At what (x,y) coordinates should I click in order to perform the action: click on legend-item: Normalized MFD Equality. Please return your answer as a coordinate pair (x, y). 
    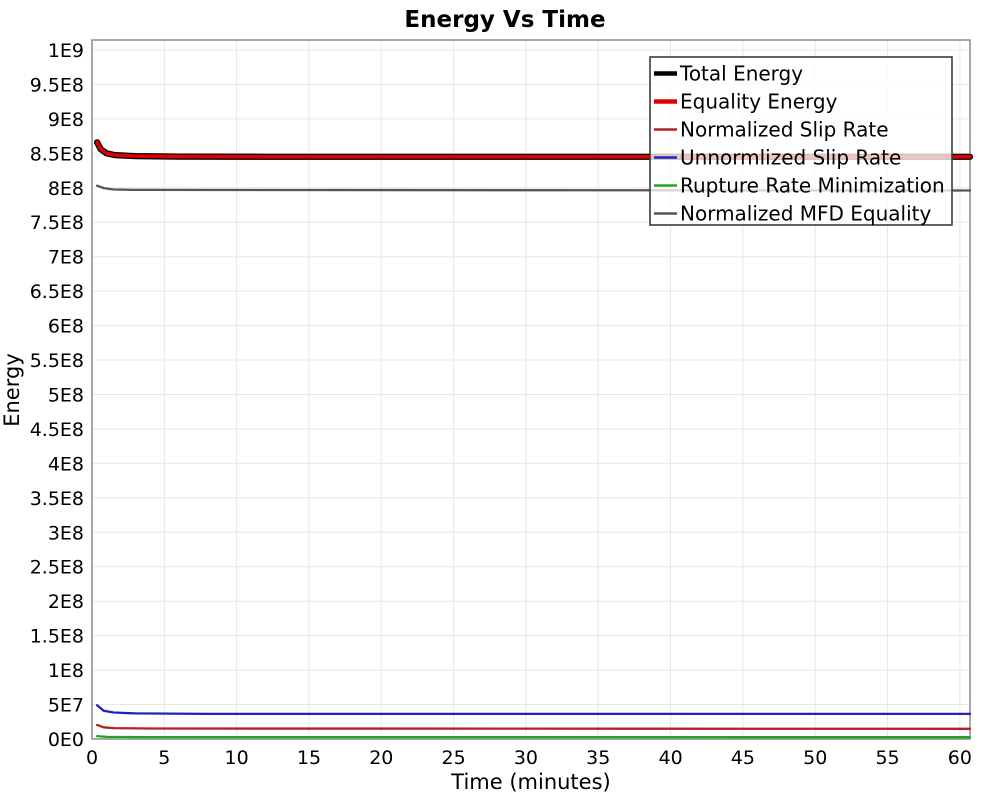
    Looking at the image, I should click on (793, 214).